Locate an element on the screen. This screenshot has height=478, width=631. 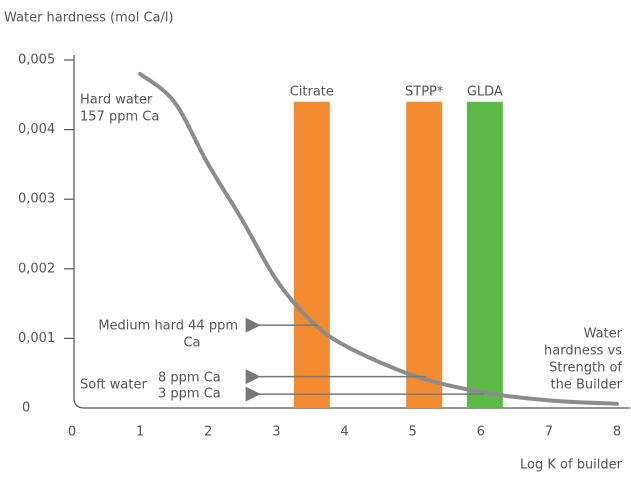
annotation: Hard water is located at coordinates (116, 100).